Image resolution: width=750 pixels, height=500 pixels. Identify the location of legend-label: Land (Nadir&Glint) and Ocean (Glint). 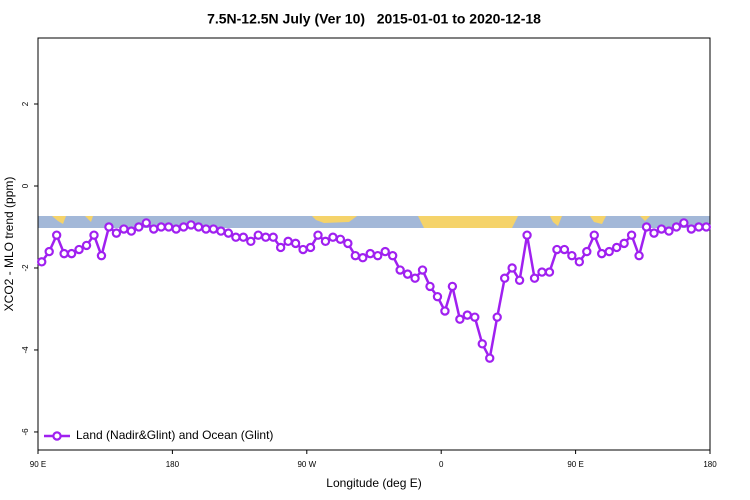
(174, 435).